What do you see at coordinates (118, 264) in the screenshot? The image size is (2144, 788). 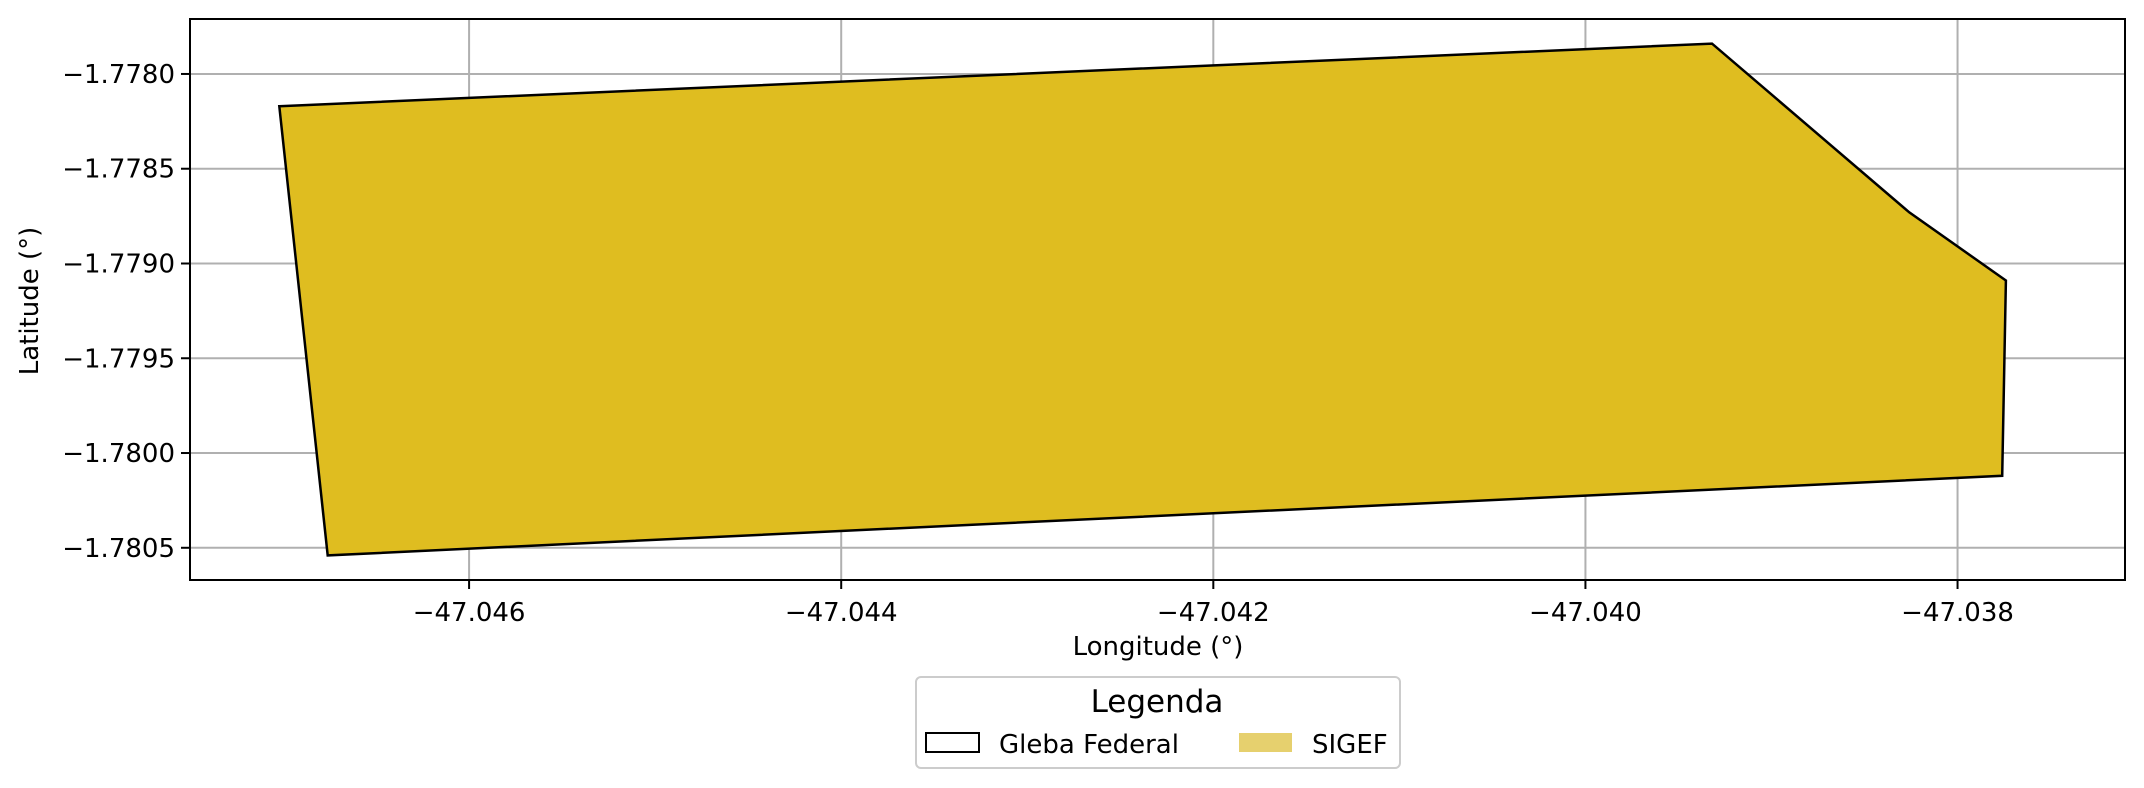 I see `y-tick-label-2: −1.7790` at bounding box center [118, 264].